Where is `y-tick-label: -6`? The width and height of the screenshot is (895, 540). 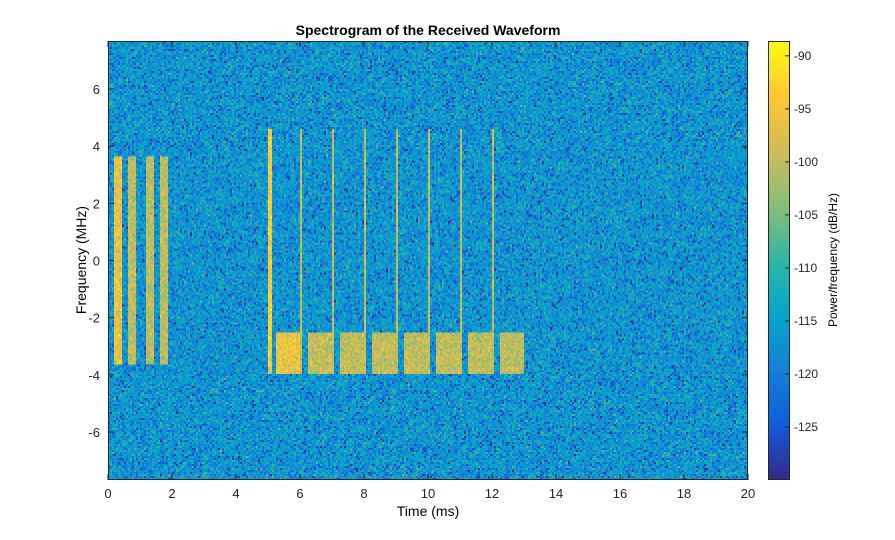
y-tick-label: -6 is located at coordinates (94, 432).